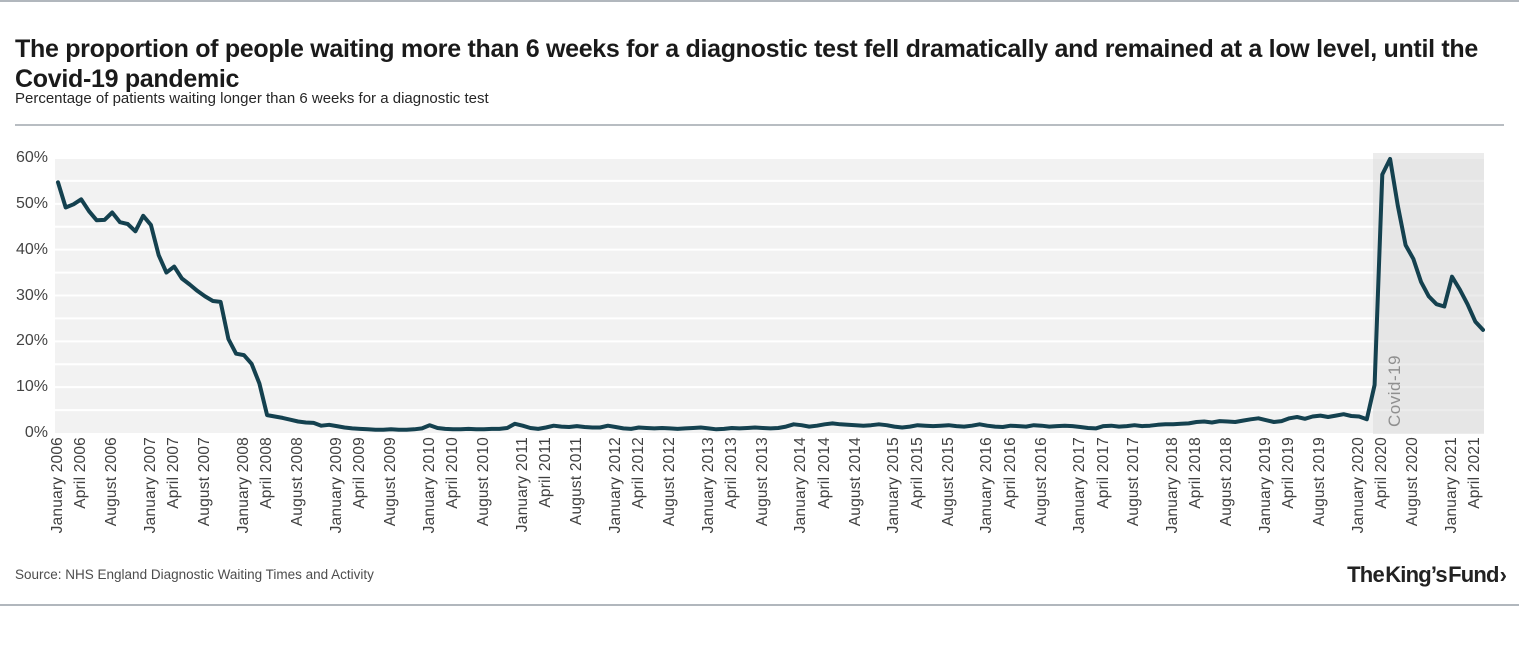 This screenshot has width=1519, height=650. What do you see at coordinates (336, 485) in the screenshot?
I see `x-axis-tick: January 2009` at bounding box center [336, 485].